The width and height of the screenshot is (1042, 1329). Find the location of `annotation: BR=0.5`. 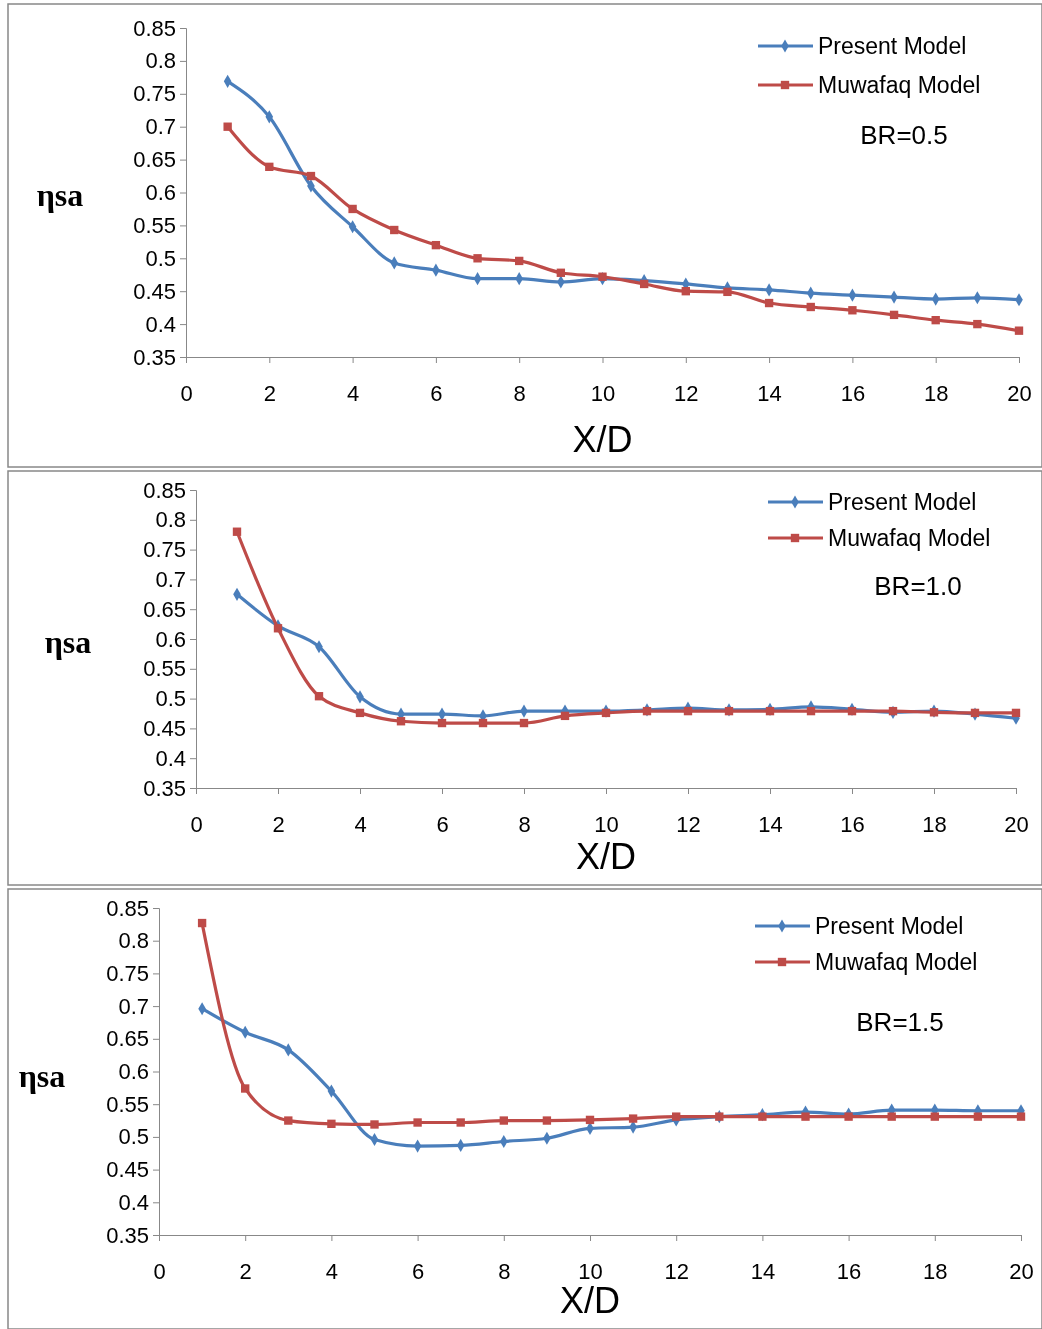

annotation: BR=0.5 is located at coordinates (904, 135).